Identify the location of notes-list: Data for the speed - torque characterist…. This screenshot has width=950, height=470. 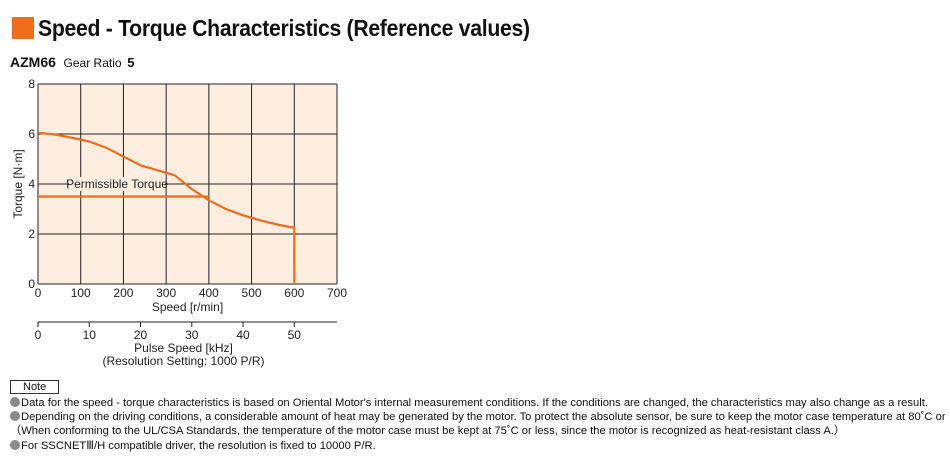
(477, 424).